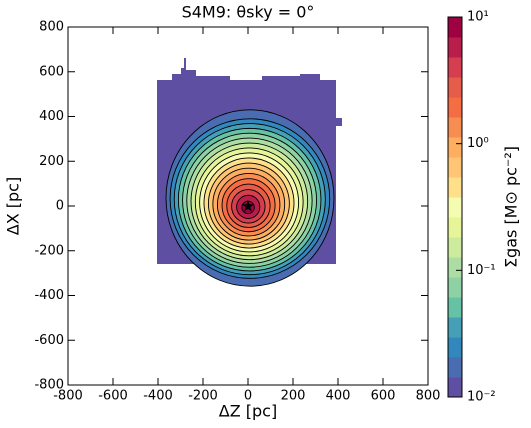 This screenshot has width=531, height=428. Describe the element at coordinates (478, 17) in the screenshot. I see `colorbar-tick-label: 10¹` at that location.